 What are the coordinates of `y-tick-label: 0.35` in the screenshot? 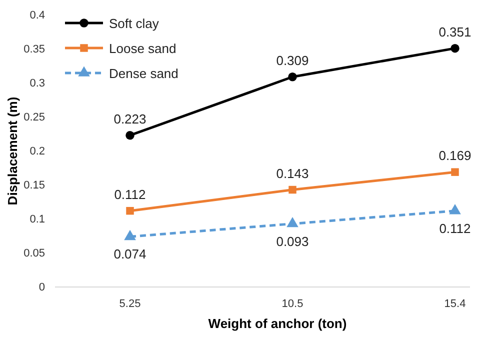 It's located at (34, 50).